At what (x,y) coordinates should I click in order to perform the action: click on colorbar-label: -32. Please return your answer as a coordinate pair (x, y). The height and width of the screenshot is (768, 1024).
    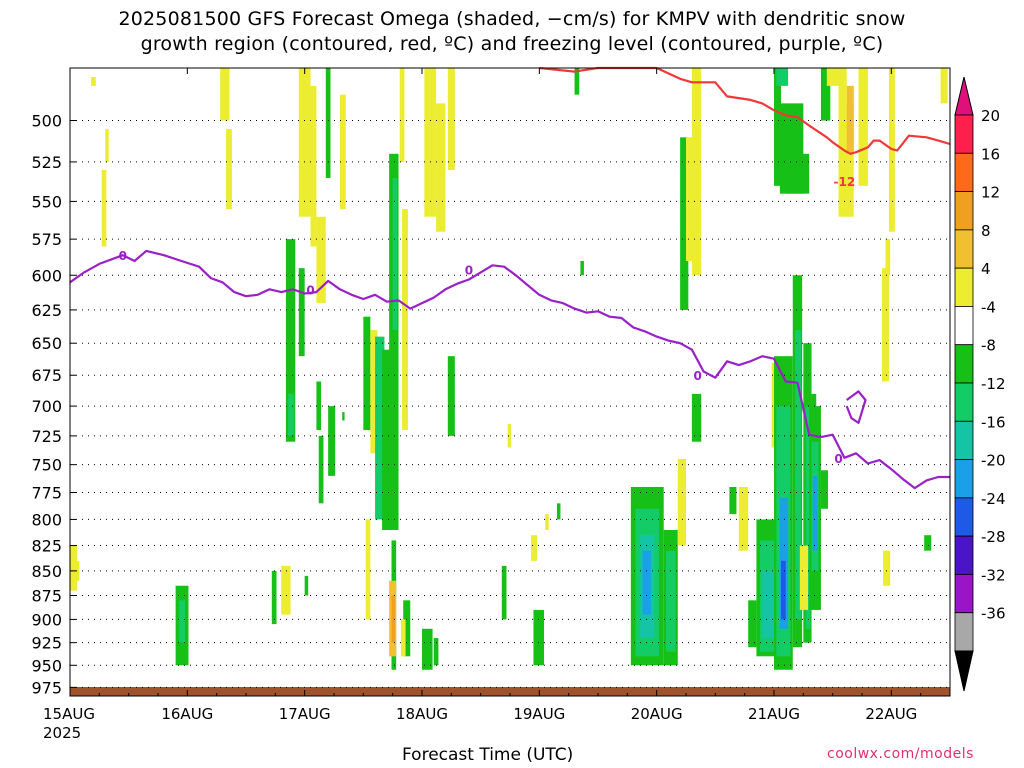
    Looking at the image, I should click on (993, 575).